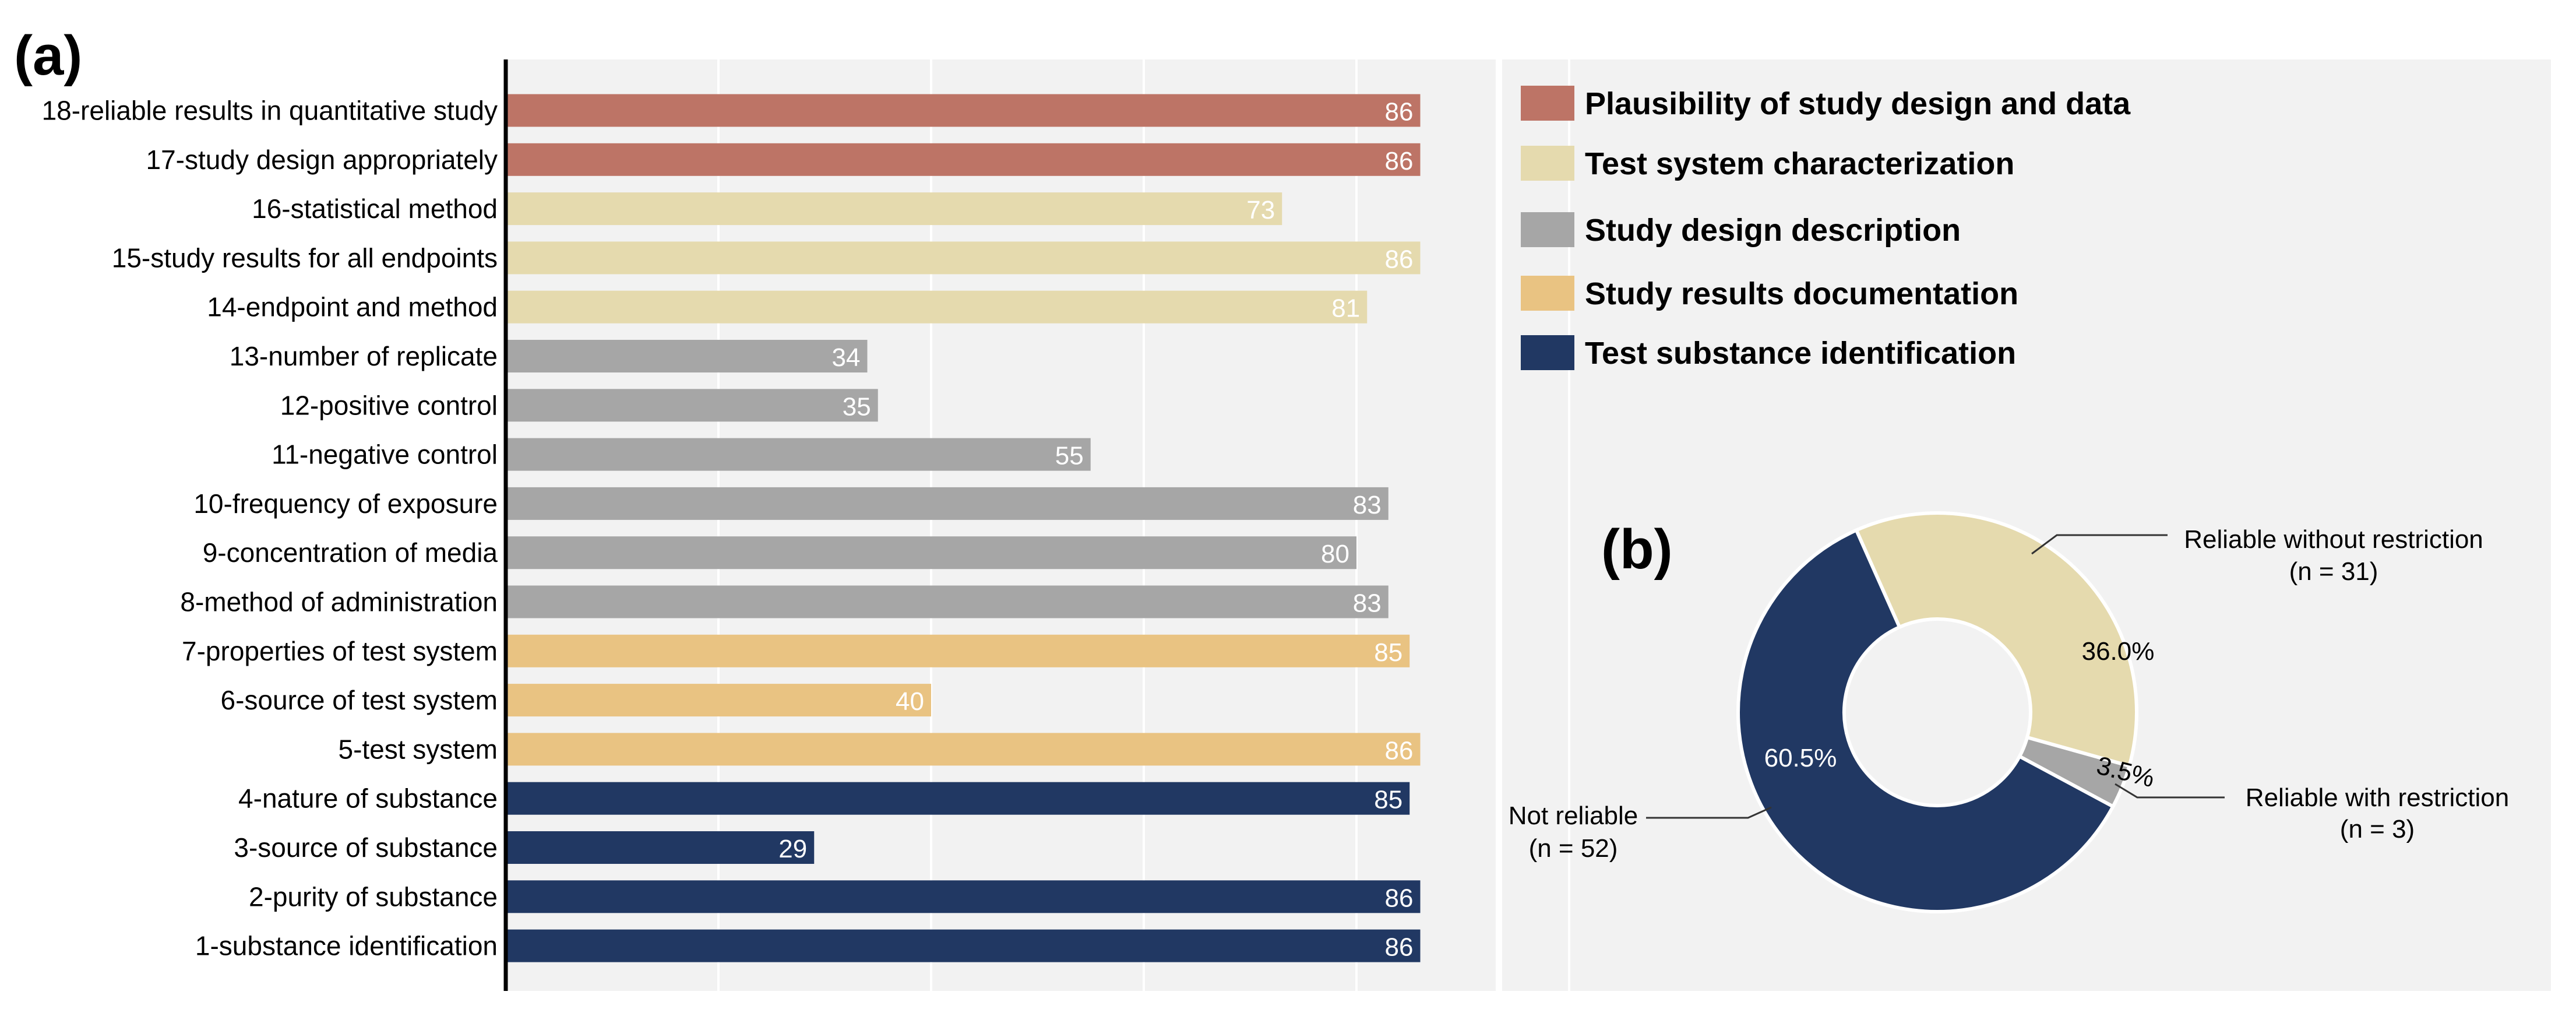 This screenshot has height=1023, width=2576. I want to click on bar-value-label: 55, so click(1069, 456).